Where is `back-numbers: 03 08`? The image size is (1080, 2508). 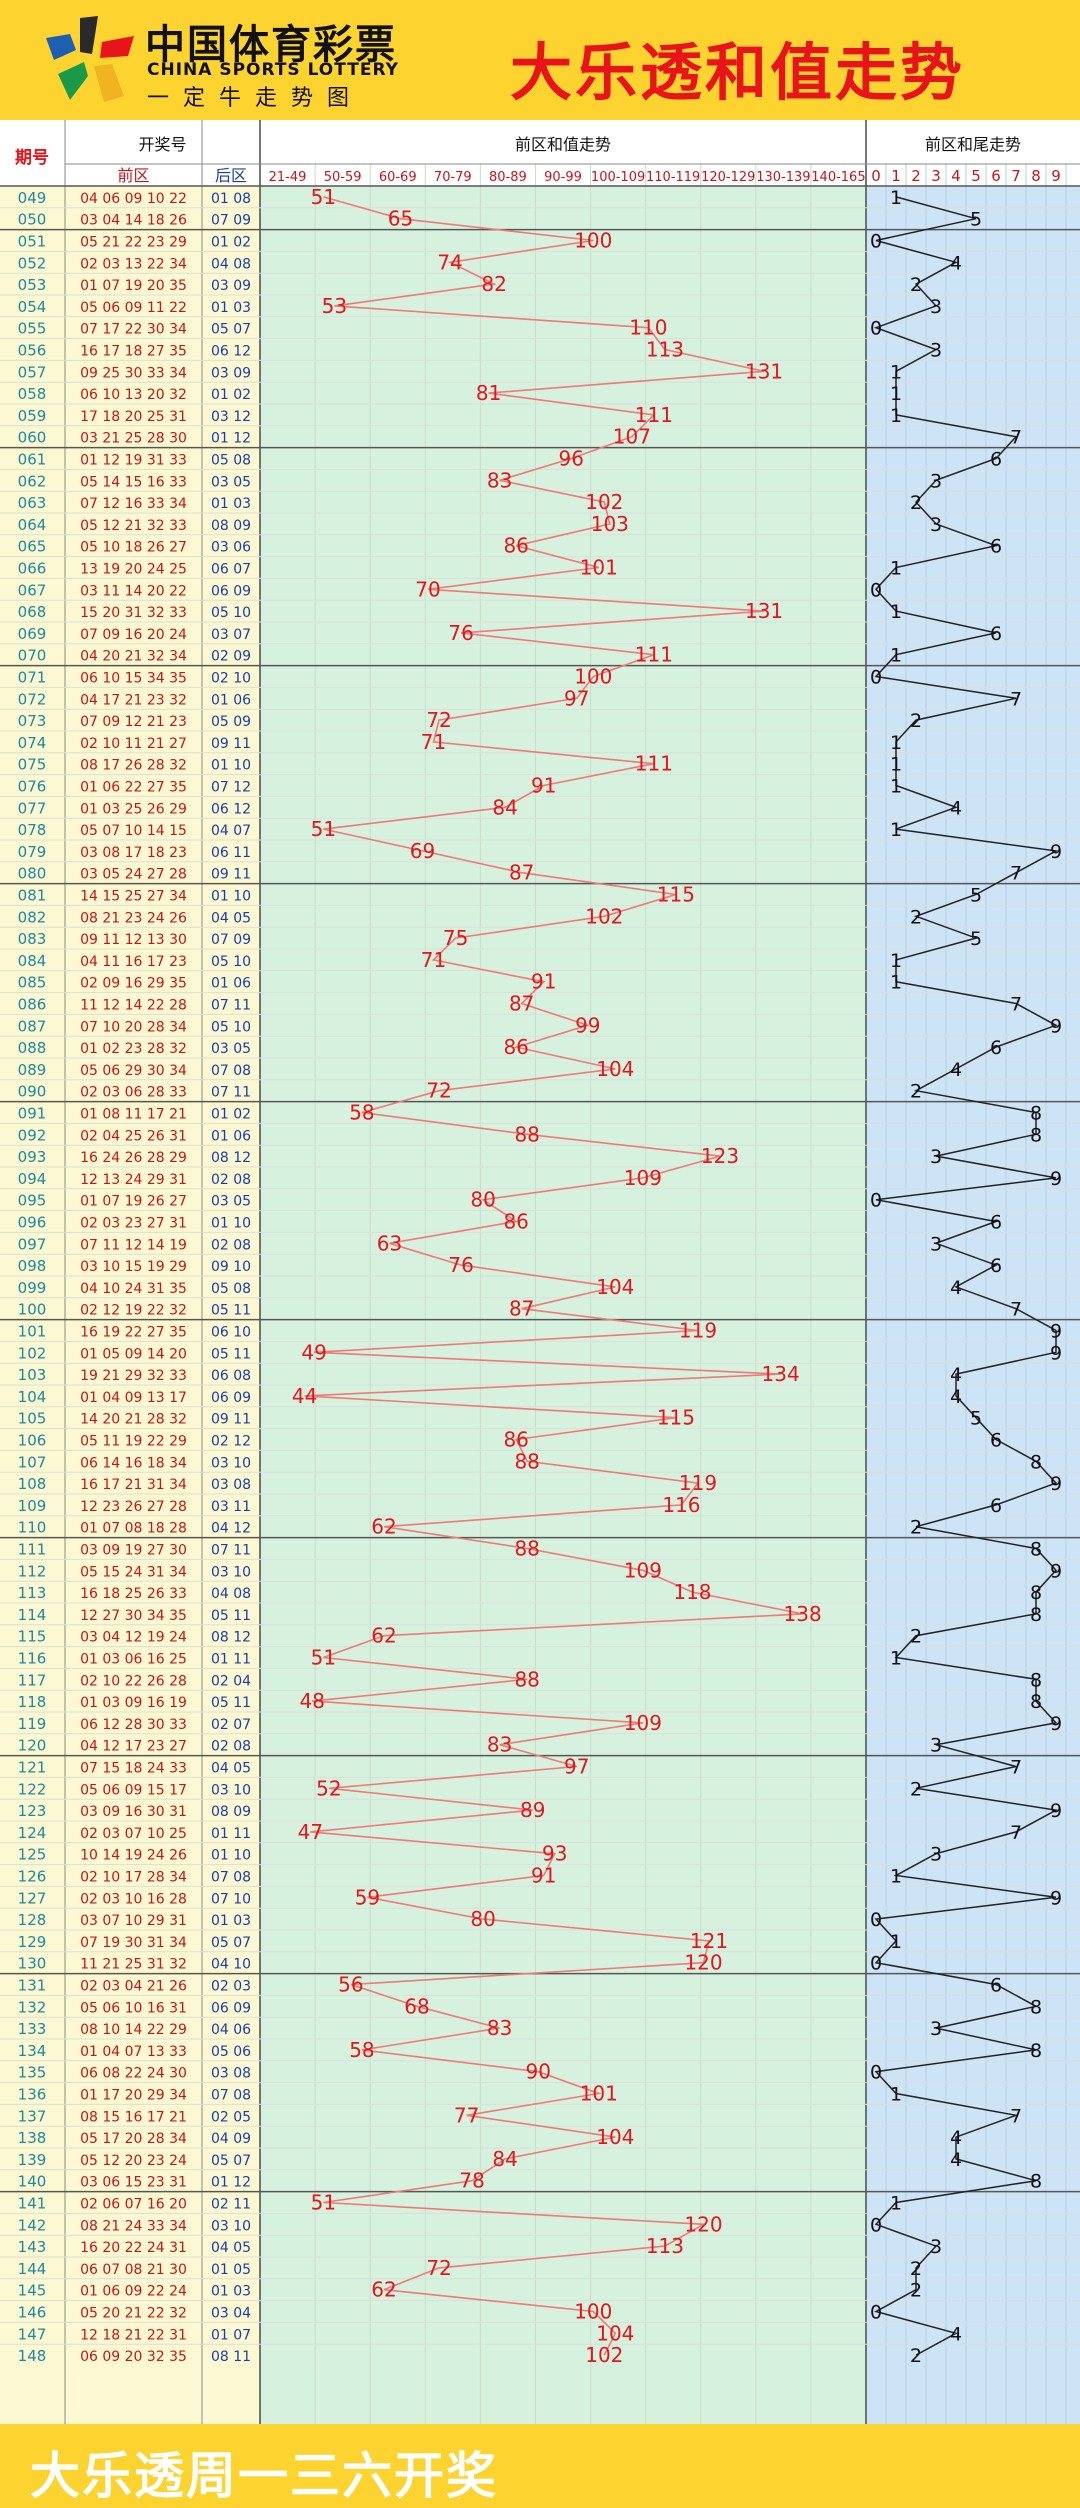
back-numbers: 03 08 is located at coordinates (231, 2074).